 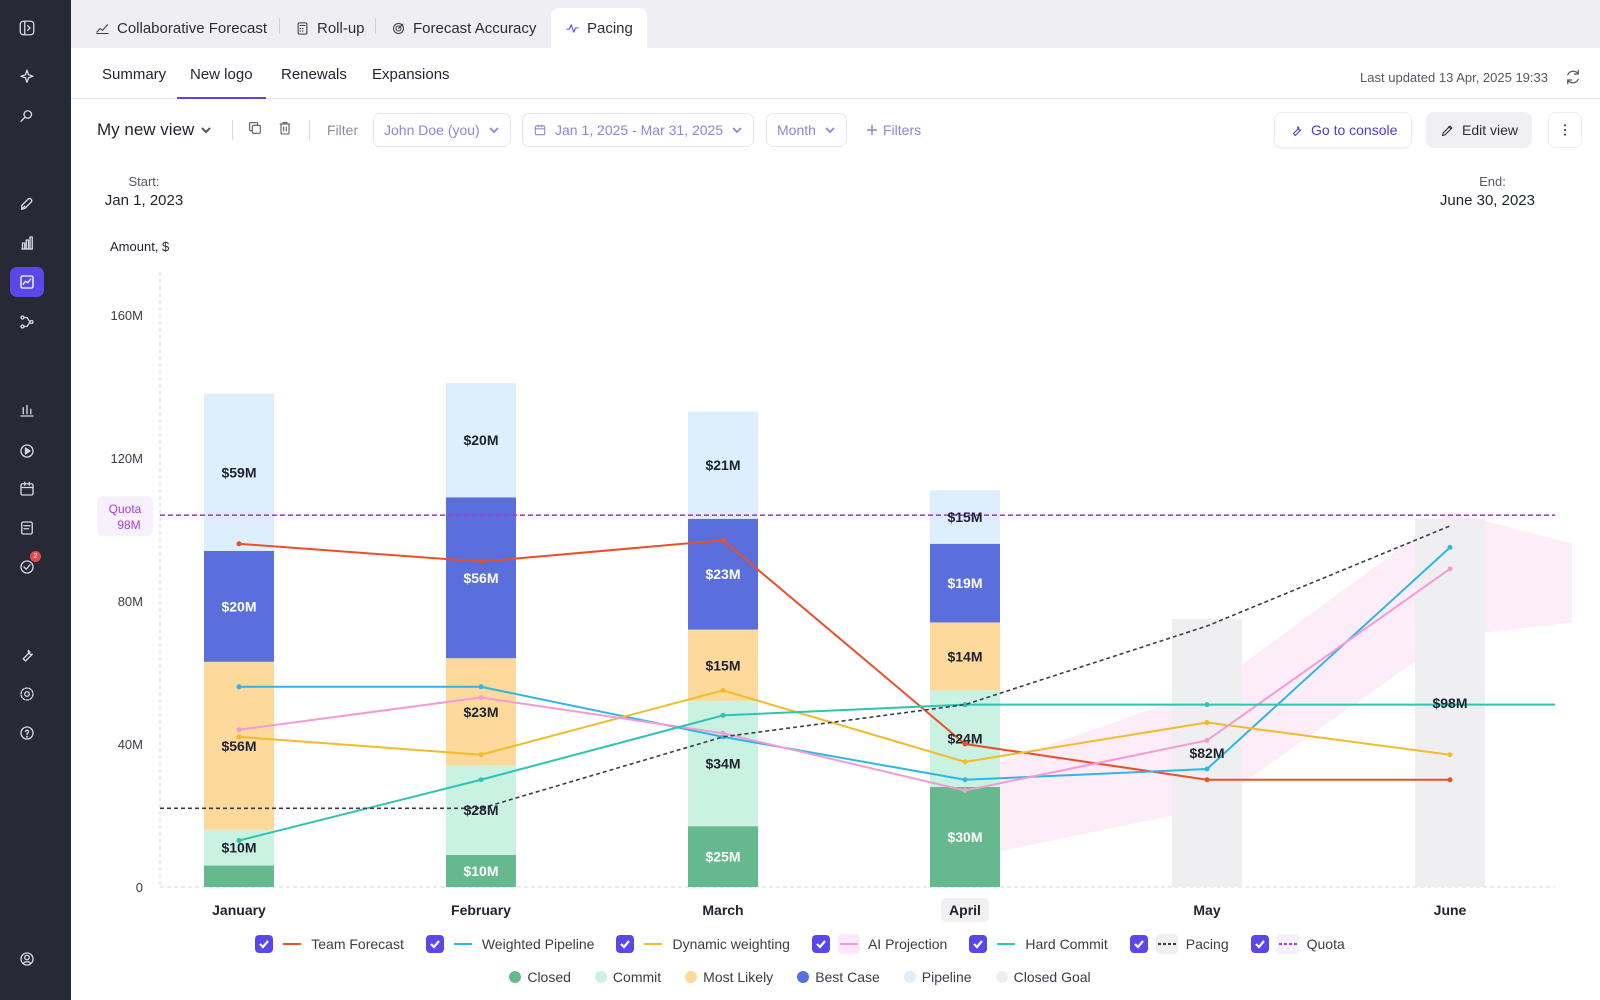 I want to click on flow-icon, so click(x=27, y=322).